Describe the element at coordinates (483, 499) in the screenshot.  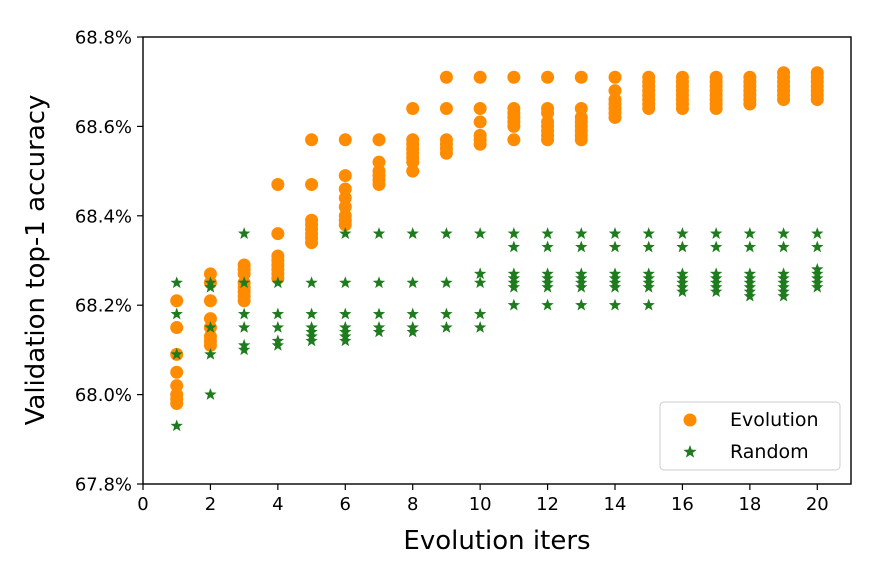
I see `x-axis-ticks: 0 2 4 6 8 10 12 14 16 18 20` at that location.